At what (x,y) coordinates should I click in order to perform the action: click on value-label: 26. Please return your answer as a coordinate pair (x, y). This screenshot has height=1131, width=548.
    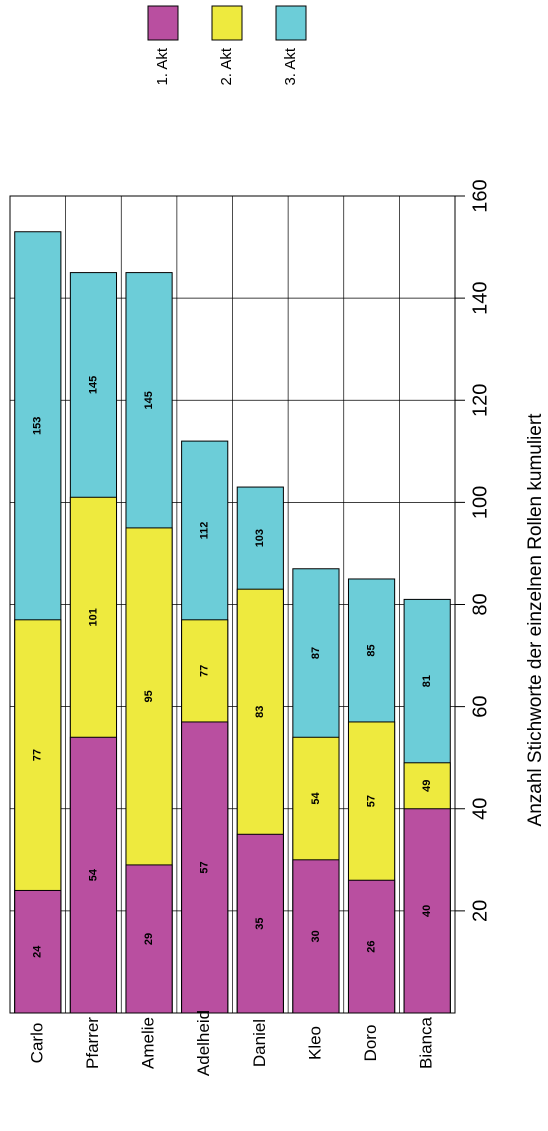
    Looking at the image, I should click on (371, 946).